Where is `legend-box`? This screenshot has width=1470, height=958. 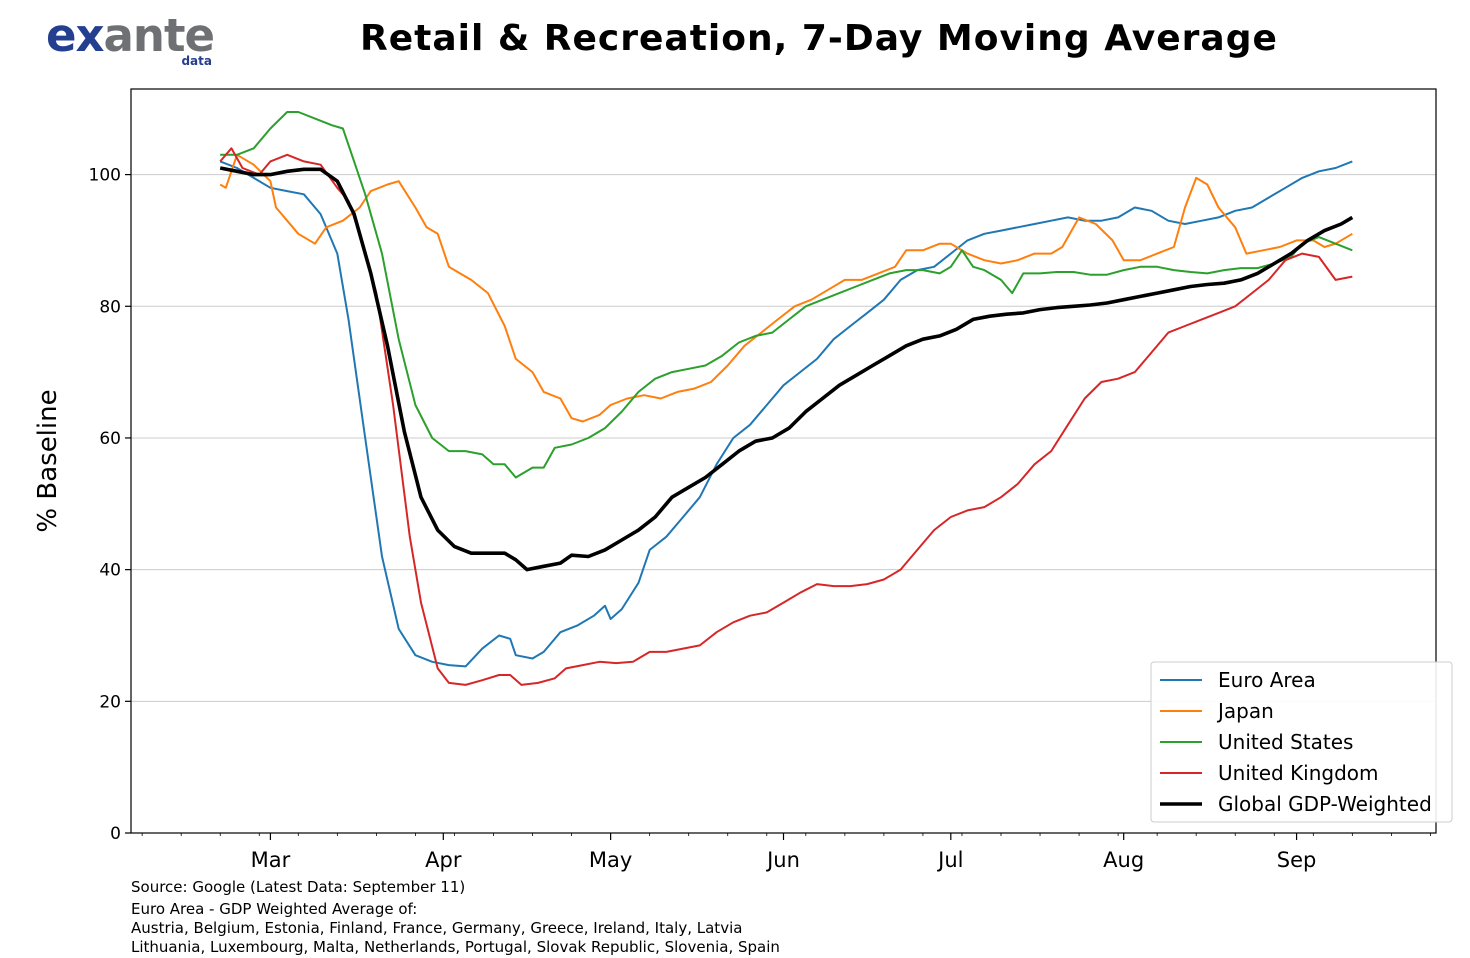
legend-box is located at coordinates (1301, 742).